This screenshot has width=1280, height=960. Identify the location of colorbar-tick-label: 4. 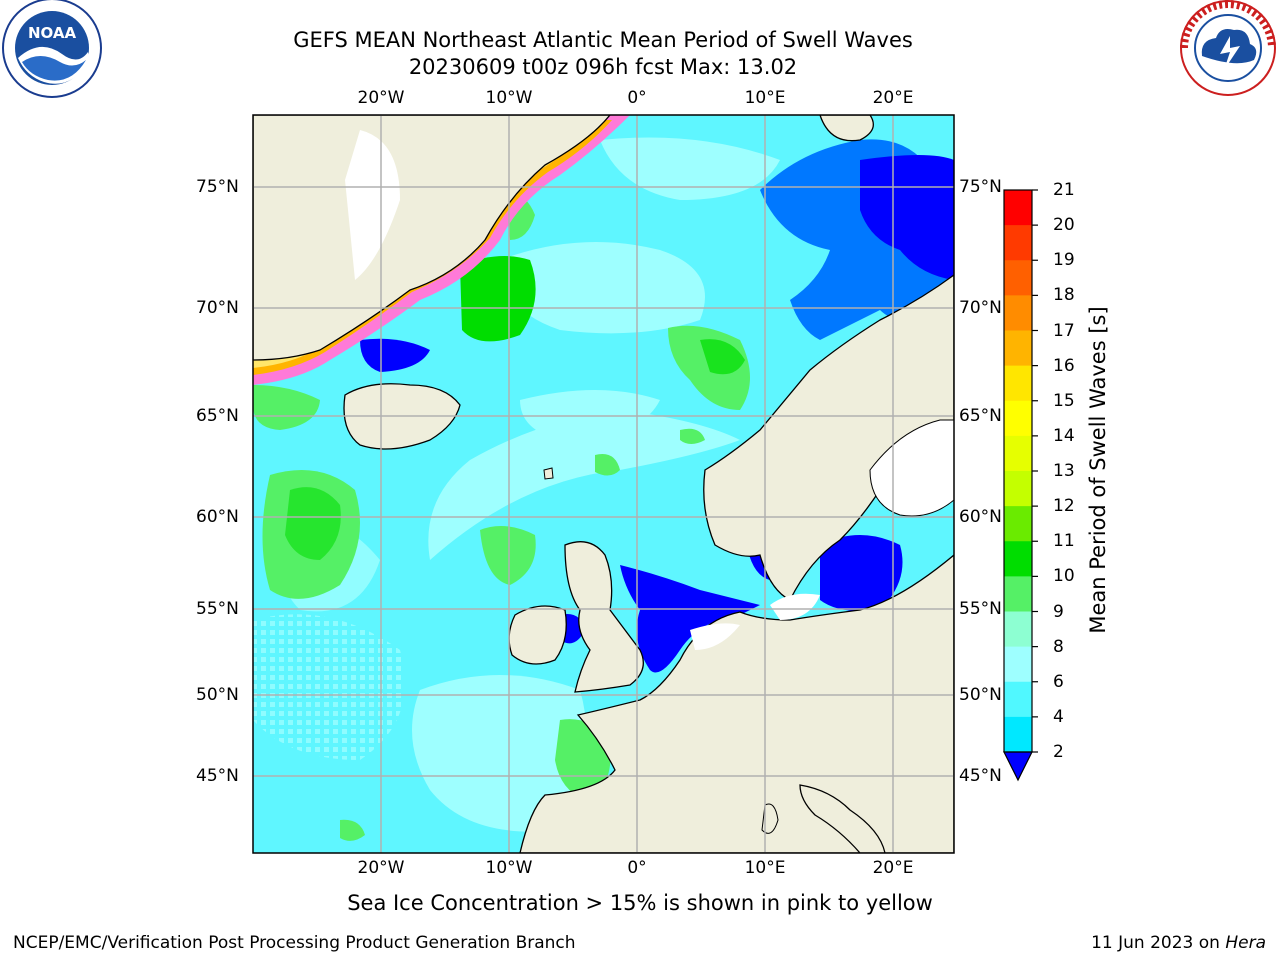
(1058, 716).